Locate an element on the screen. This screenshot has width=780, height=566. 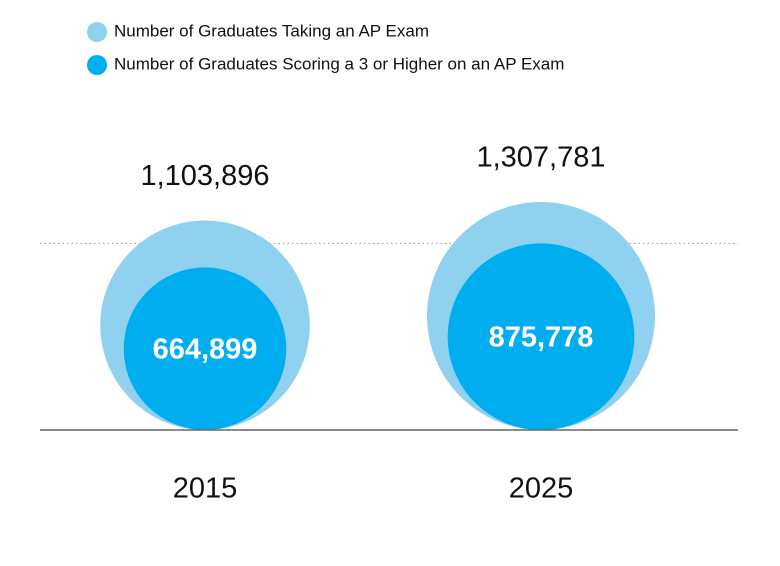
value-label: 664,899 is located at coordinates (205, 349).